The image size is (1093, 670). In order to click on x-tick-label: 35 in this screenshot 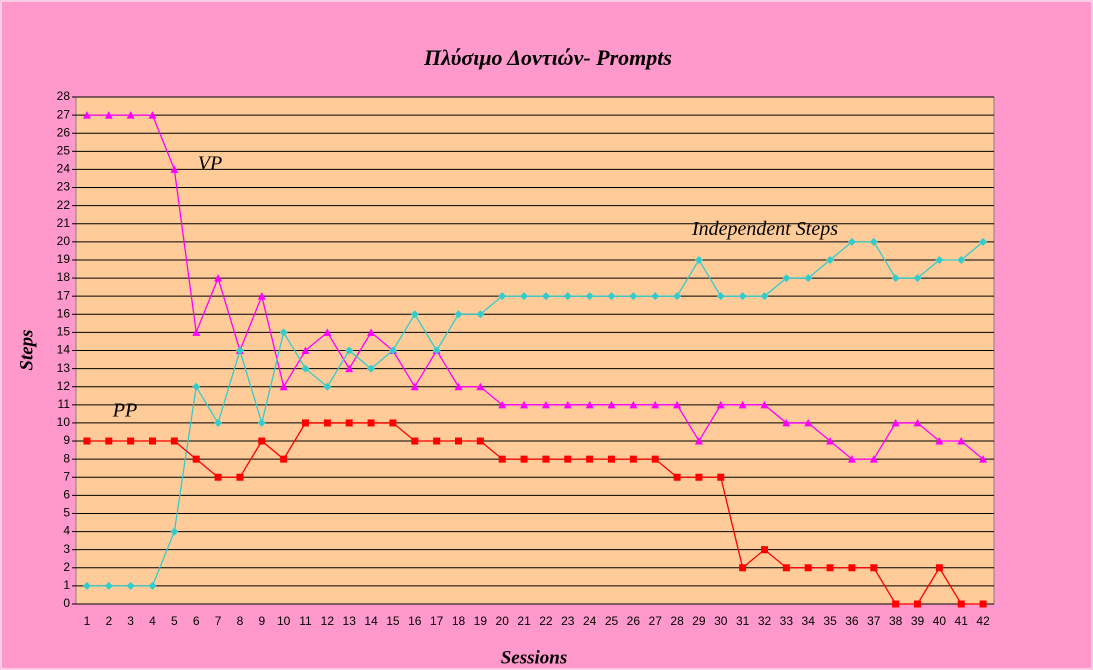, I will do `click(830, 621)`.